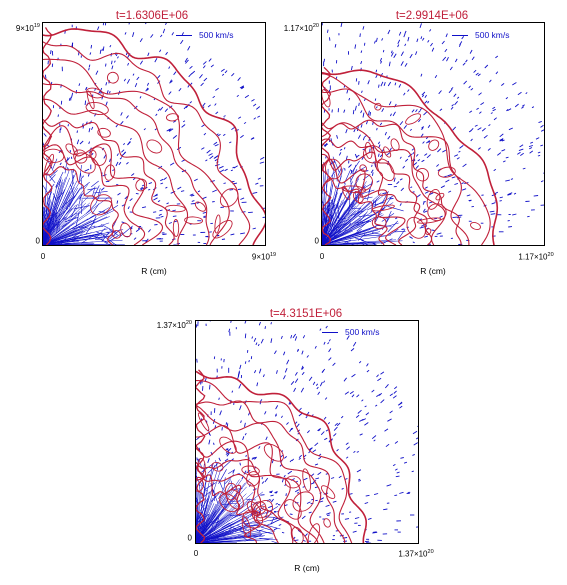 The image size is (567, 585). Describe the element at coordinates (322, 256) in the screenshot. I see `panel-2-xtick-zero: 0` at that location.